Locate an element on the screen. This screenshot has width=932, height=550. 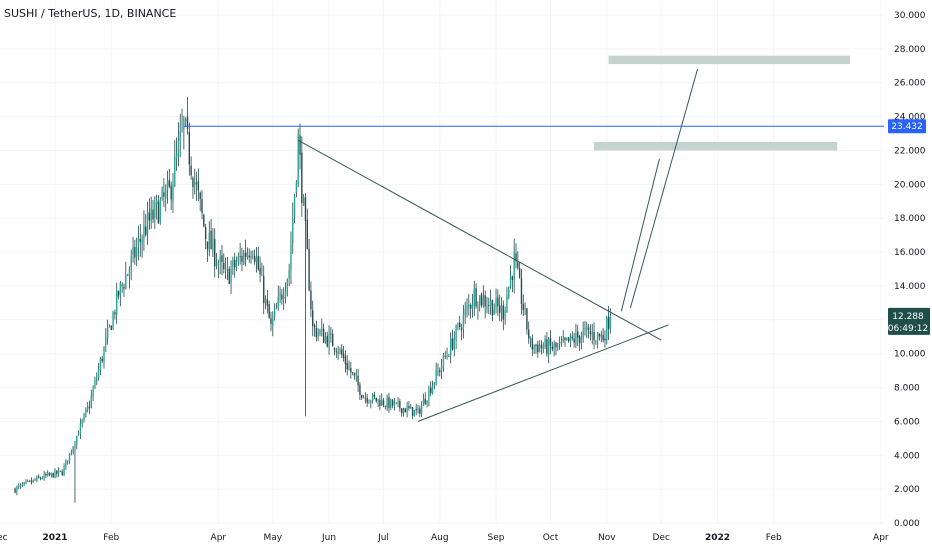
y-tick-label: 8.000 is located at coordinates (907, 389).